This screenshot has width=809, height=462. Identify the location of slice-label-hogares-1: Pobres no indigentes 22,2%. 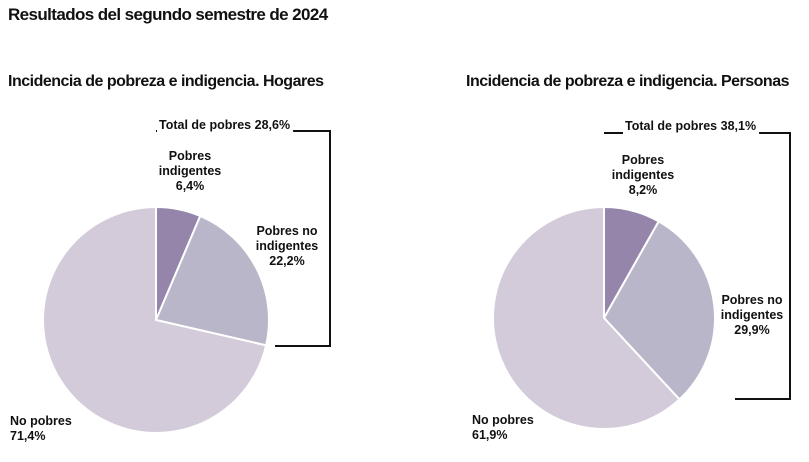
(287, 246).